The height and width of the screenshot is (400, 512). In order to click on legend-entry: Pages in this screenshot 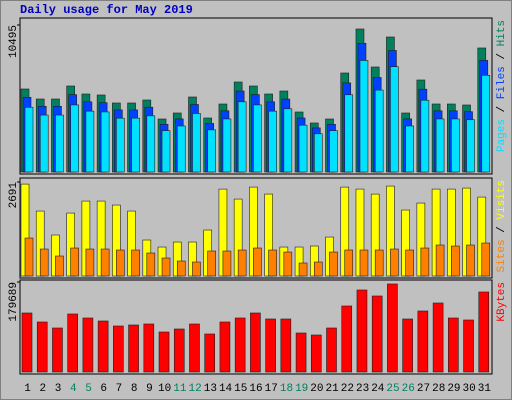, I will do `click(502, 135)`.